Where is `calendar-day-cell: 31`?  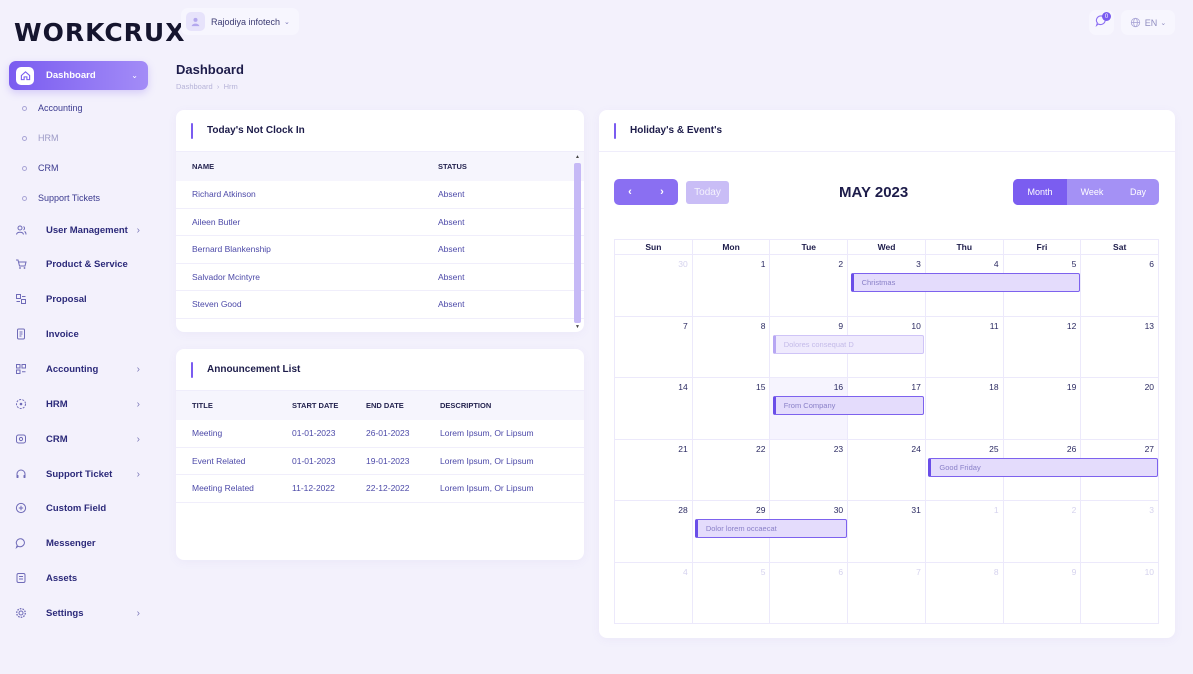 calendar-day-cell: 31 is located at coordinates (887, 531).